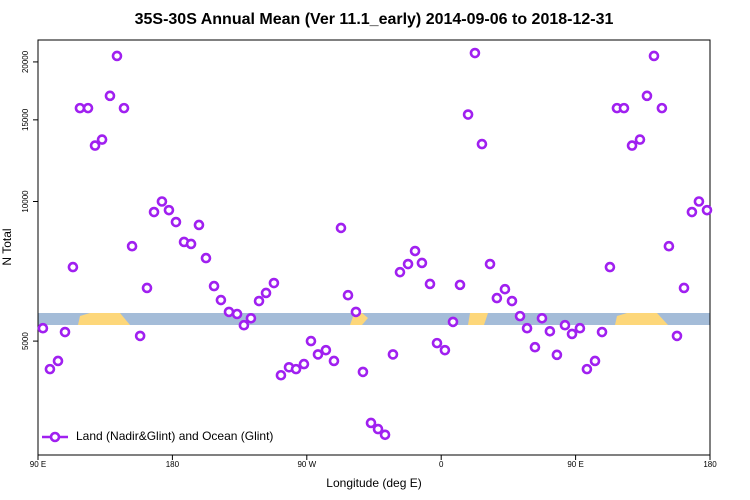 This screenshot has width=750, height=500. I want to click on land-ocean-strip, so click(374, 319).